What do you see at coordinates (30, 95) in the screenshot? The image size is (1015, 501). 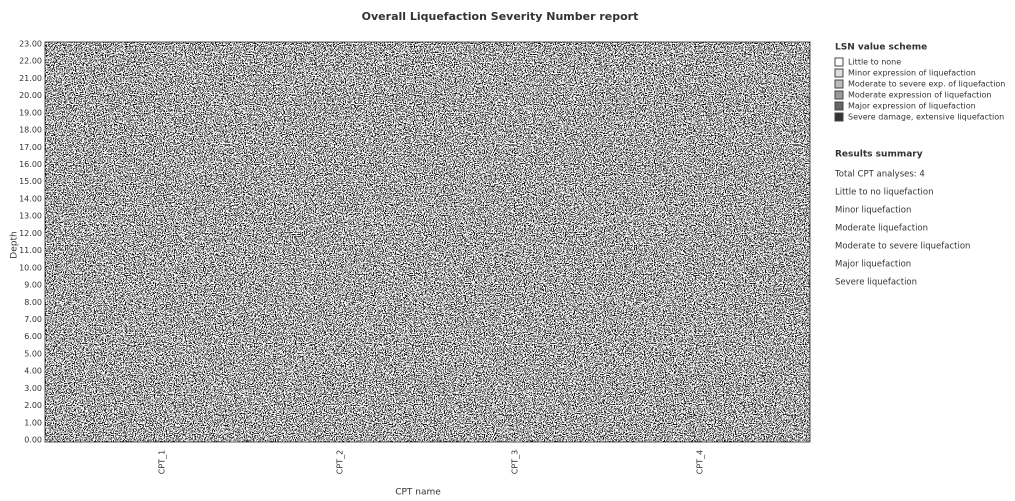 I see `y-tick-label: 20.00` at bounding box center [30, 95].